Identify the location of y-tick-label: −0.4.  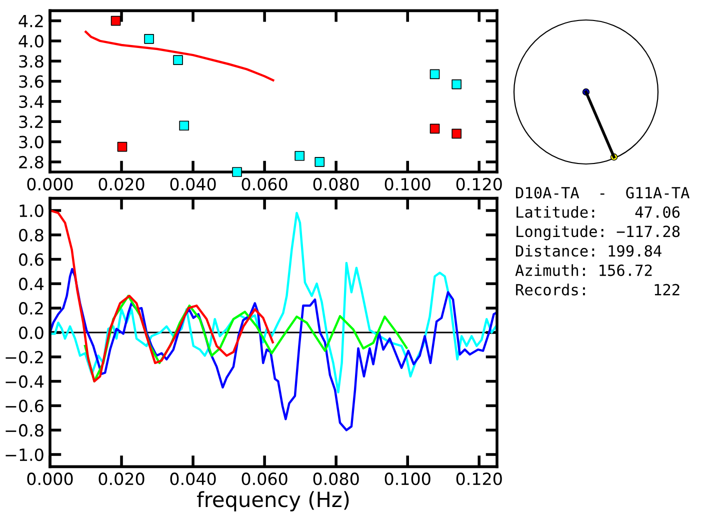
(25, 381).